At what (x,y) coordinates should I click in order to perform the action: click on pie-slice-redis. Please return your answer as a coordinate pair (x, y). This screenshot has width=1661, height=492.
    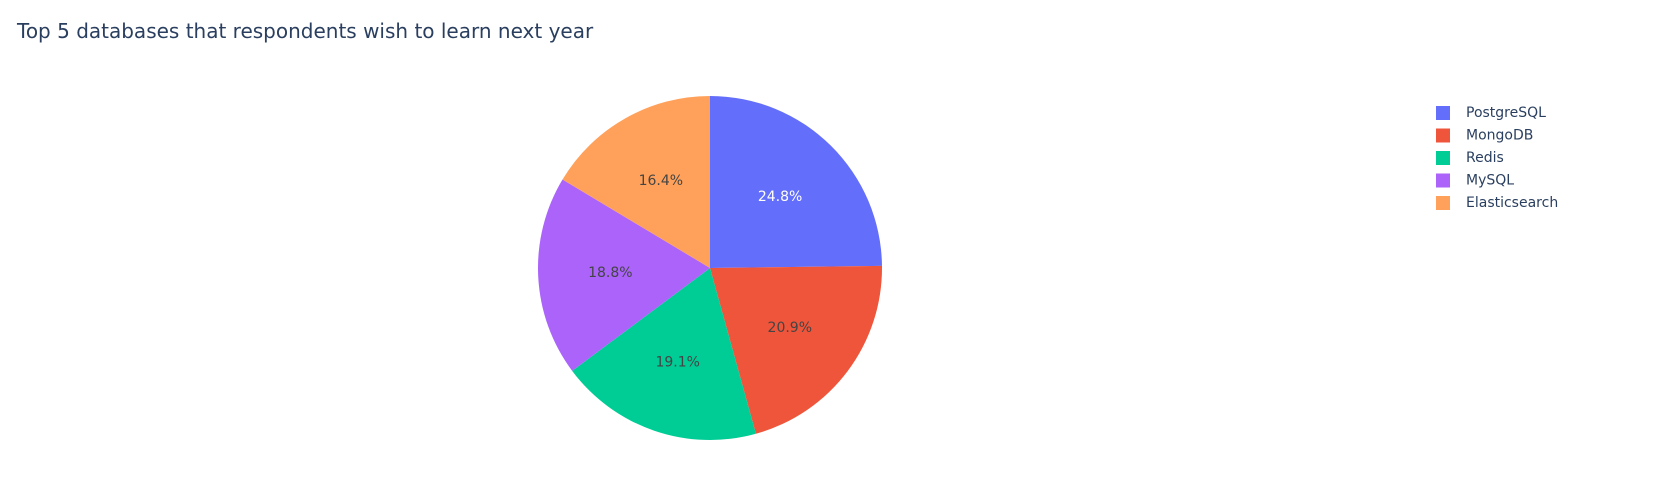
    Looking at the image, I should click on (664, 354).